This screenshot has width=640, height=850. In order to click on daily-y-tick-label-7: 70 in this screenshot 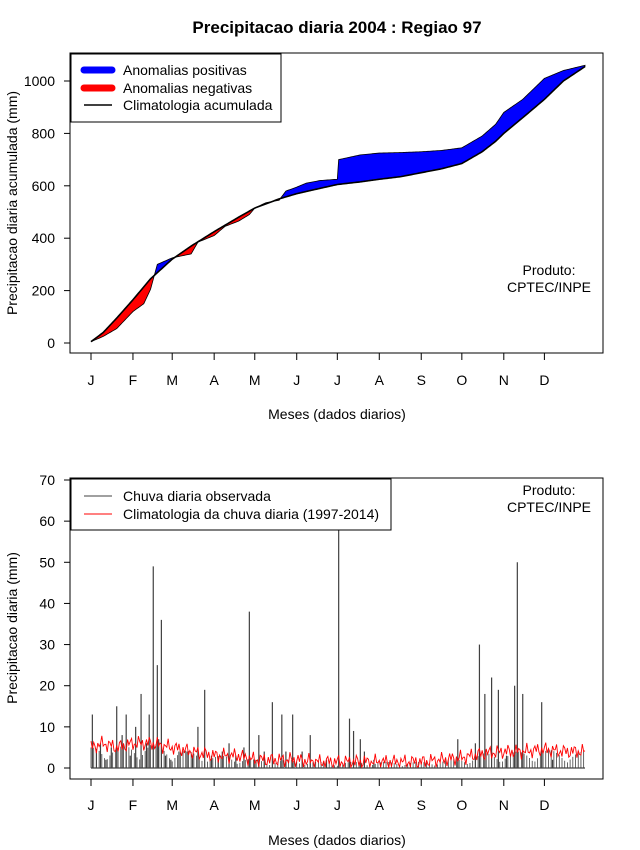, I will do `click(47, 480)`.